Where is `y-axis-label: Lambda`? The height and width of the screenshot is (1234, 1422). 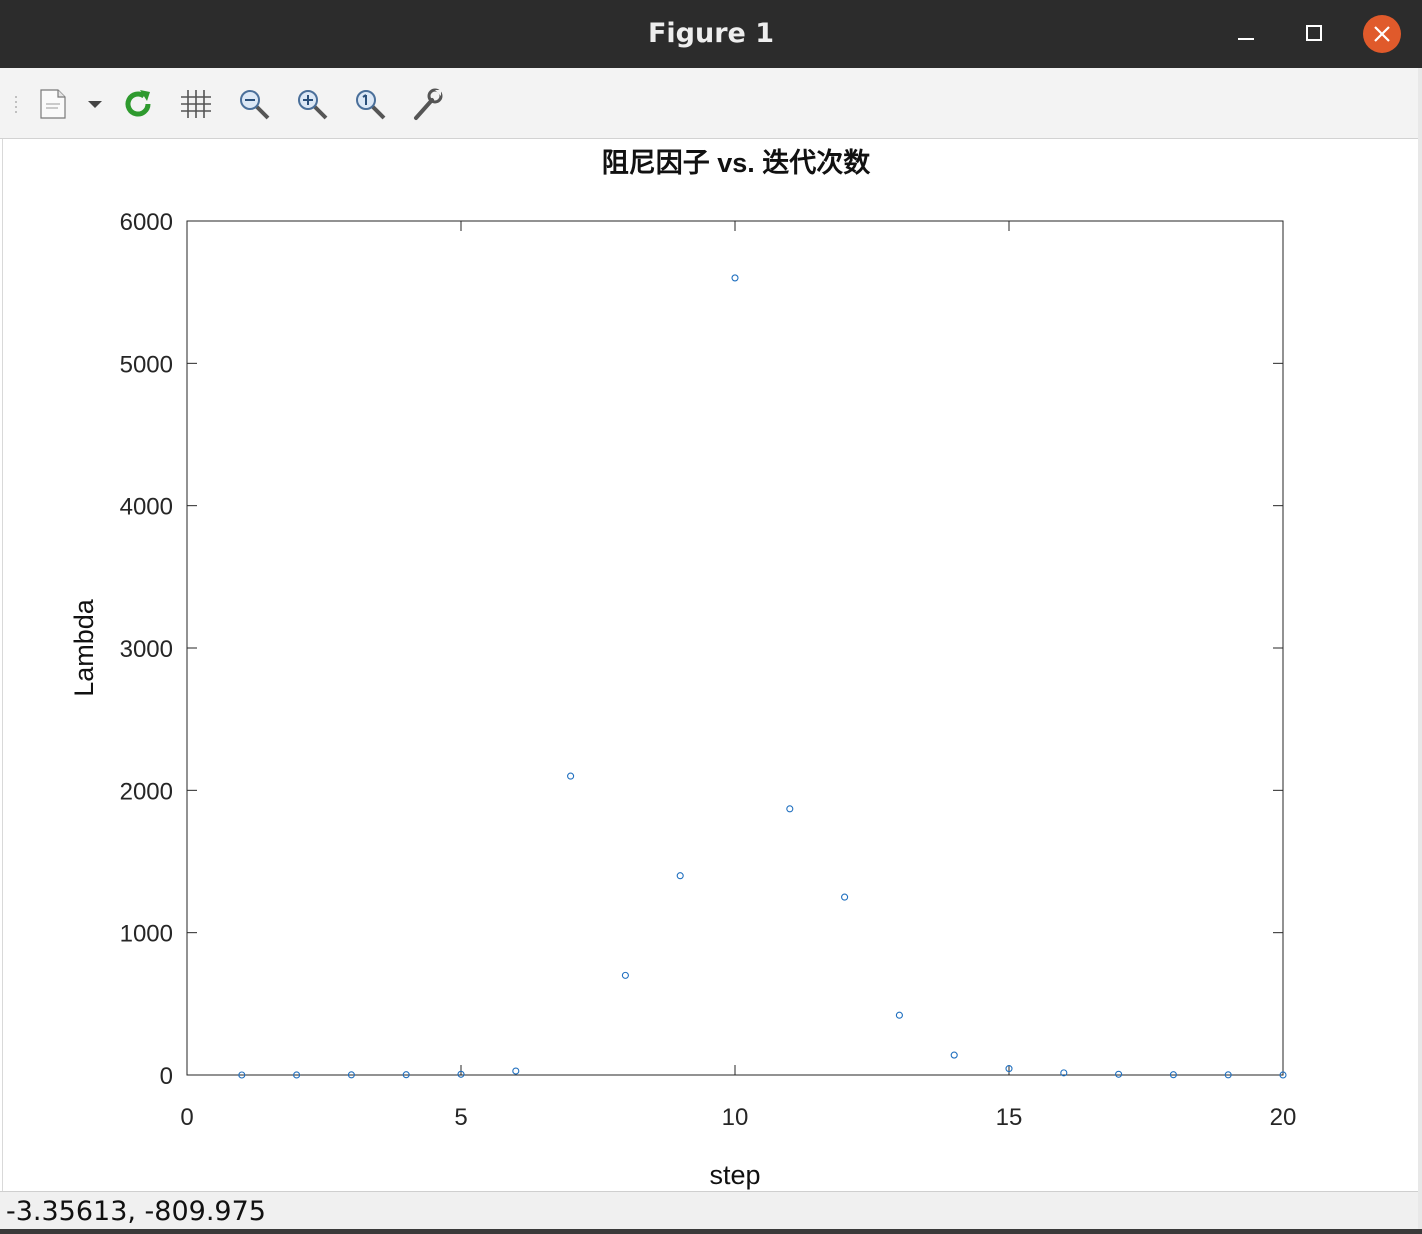 y-axis-label: Lambda is located at coordinates (84, 647).